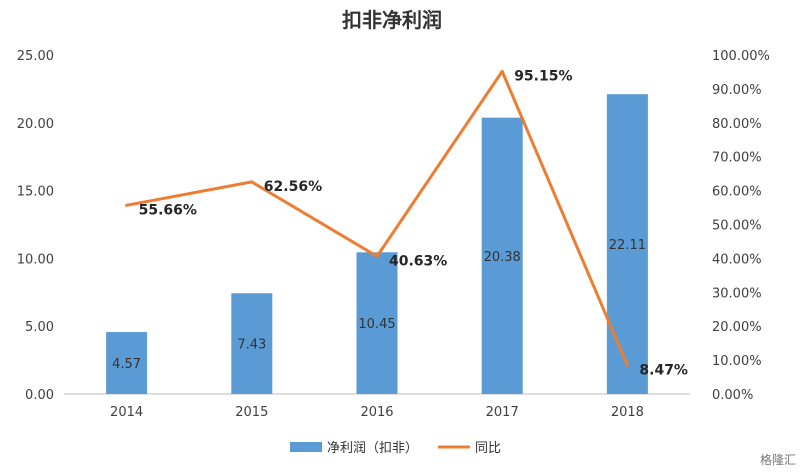 The width and height of the screenshot is (802, 475). Describe the element at coordinates (737, 158) in the screenshot. I see `right-tick-label: 70.00%` at that location.